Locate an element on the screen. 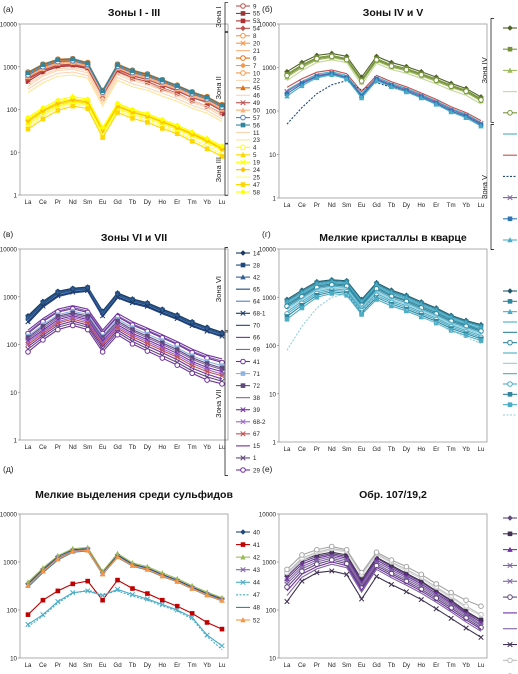  x-tick-label-tm: Tm is located at coordinates (451, 449).